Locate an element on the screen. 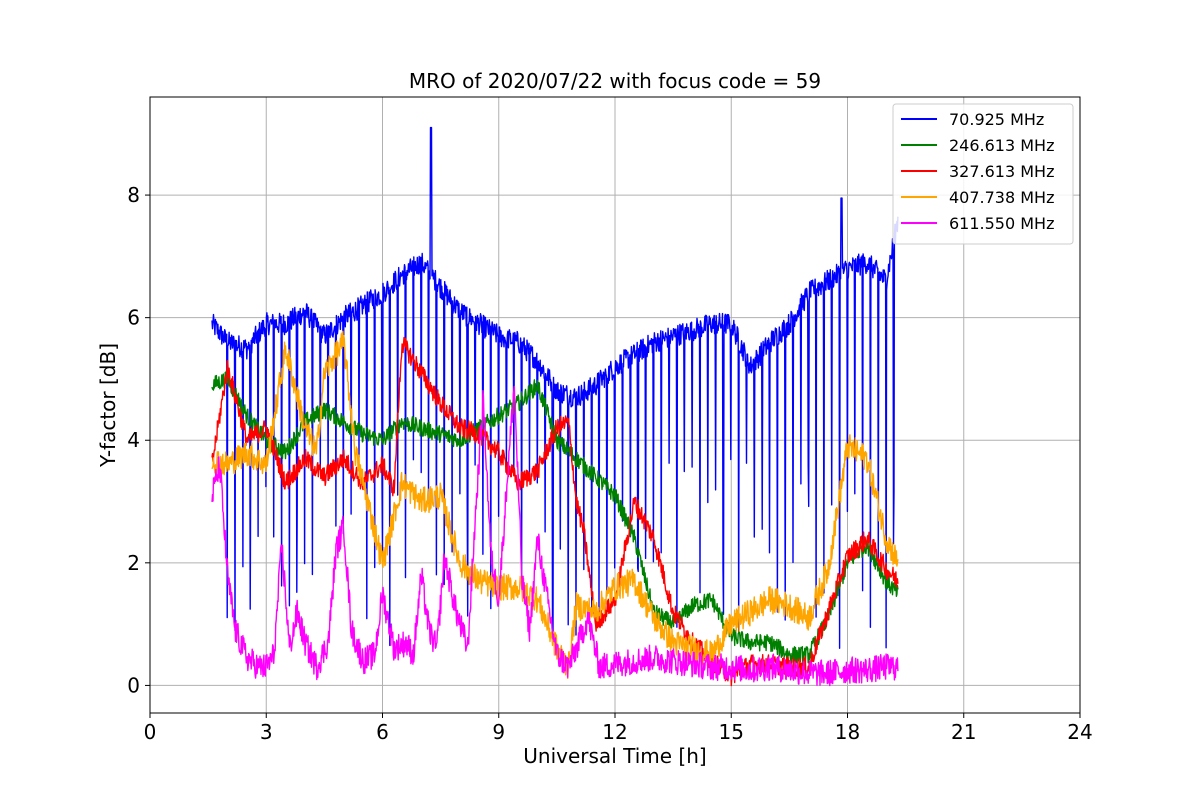 The height and width of the screenshot is (800, 1200). y-tick-label: 2 is located at coordinates (133, 563).